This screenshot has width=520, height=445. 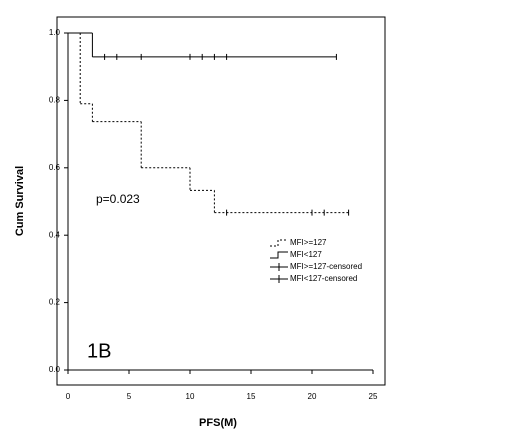 What do you see at coordinates (373, 396) in the screenshot?
I see `x-tick-label: 25` at bounding box center [373, 396].